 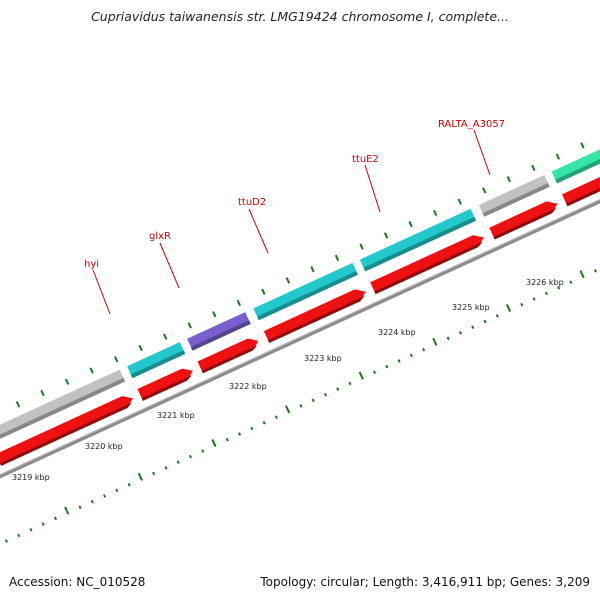 What do you see at coordinates (160, 236) in the screenshot?
I see `gene-label-glxR: glxR` at bounding box center [160, 236].